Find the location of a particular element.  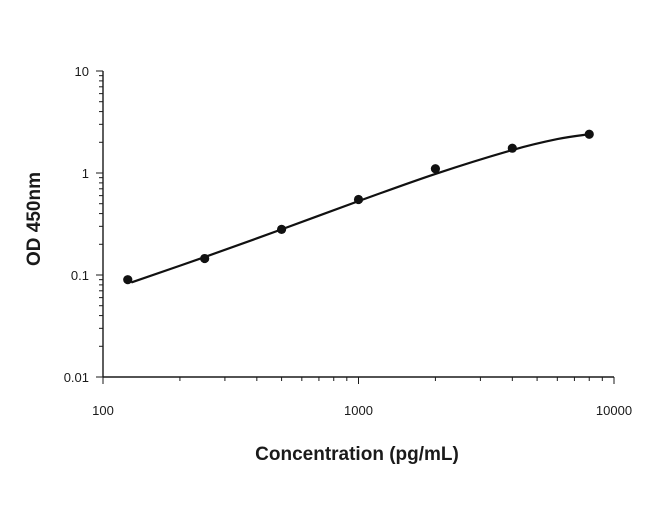

x-tick-label: 100 is located at coordinates (103, 410).